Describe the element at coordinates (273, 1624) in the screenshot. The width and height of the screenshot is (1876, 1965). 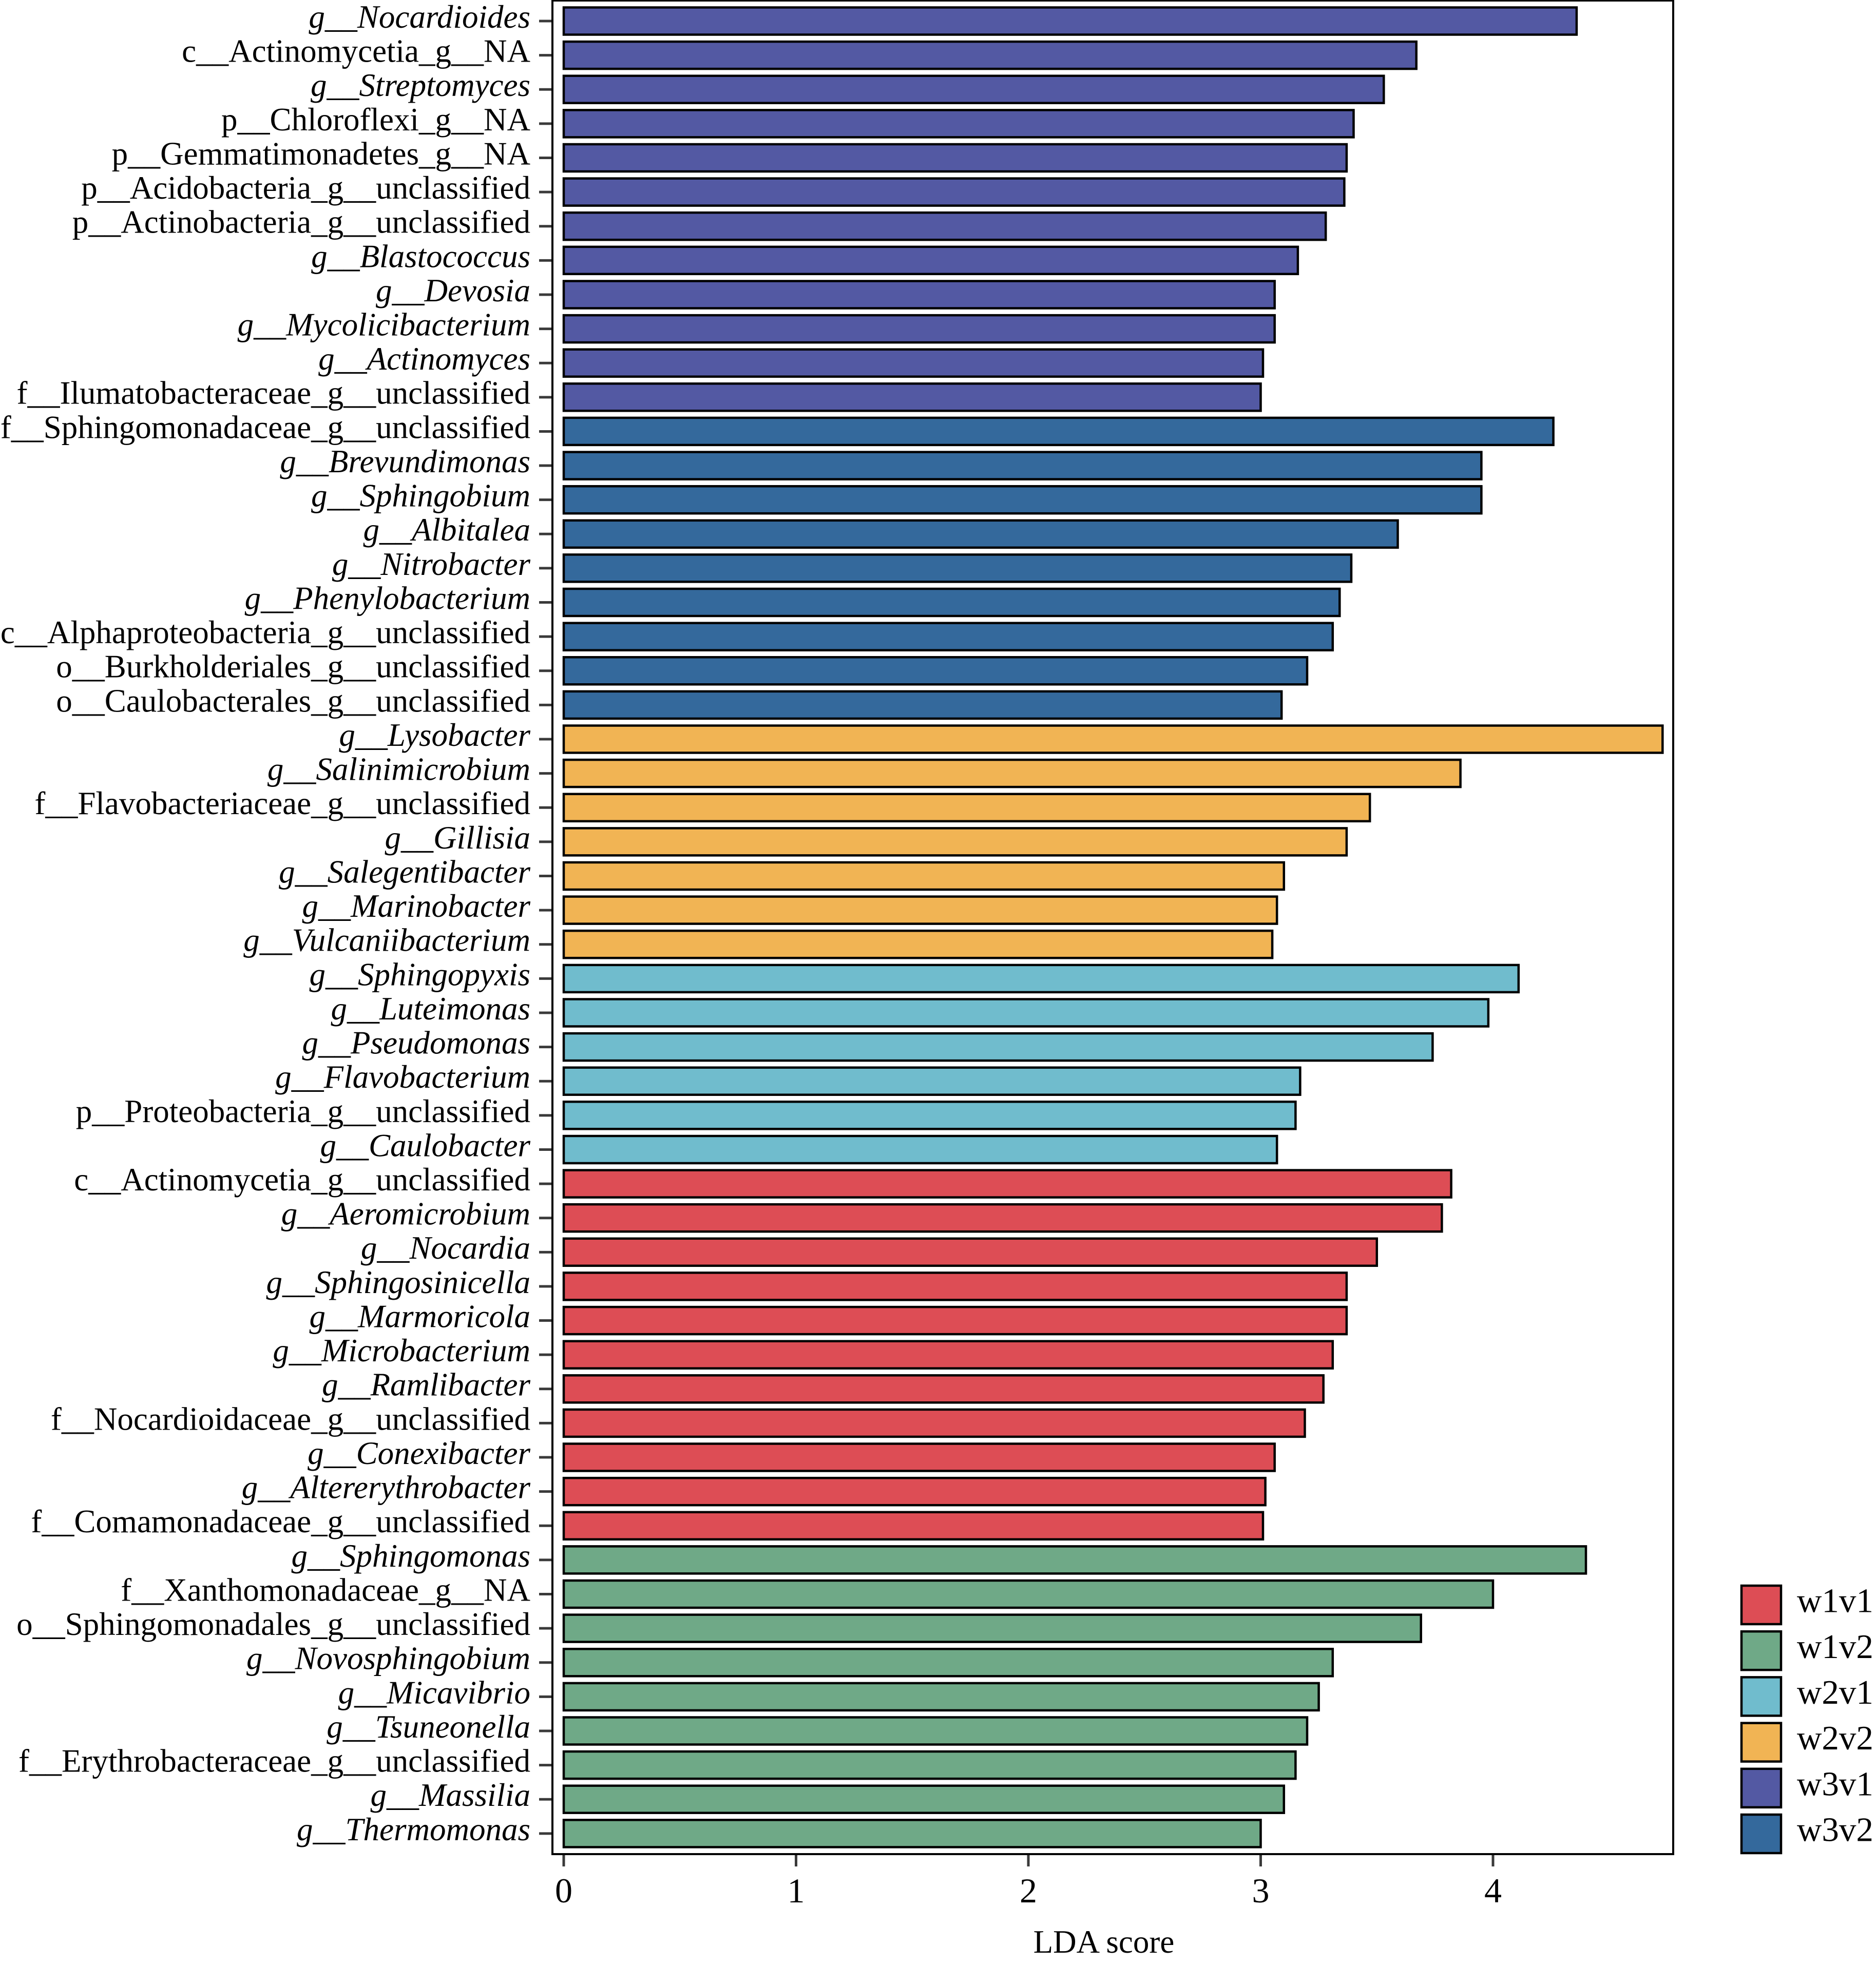
I see `y-axis-label: o__Sphingomonadales_g__unclassified` at that location.